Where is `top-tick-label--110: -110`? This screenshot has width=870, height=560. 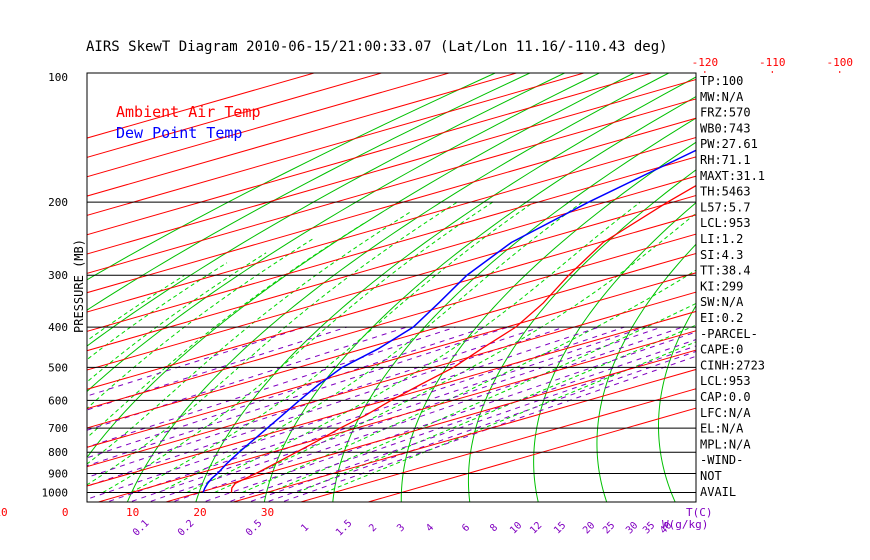
top-tick-label--110: -110 is located at coordinates (772, 62).